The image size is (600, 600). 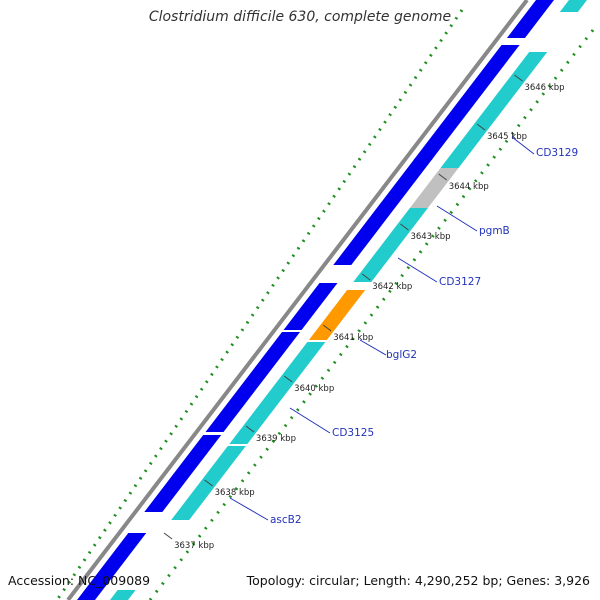 I want to click on gene-label-text: CD3127, so click(x=460, y=282).